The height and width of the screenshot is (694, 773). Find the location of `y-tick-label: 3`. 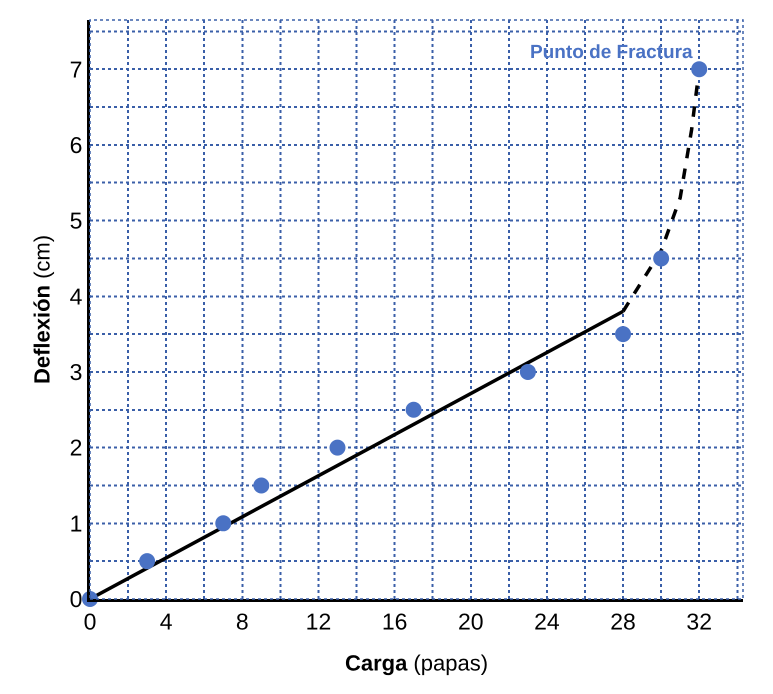

y-tick-label: 3 is located at coordinates (76, 371).